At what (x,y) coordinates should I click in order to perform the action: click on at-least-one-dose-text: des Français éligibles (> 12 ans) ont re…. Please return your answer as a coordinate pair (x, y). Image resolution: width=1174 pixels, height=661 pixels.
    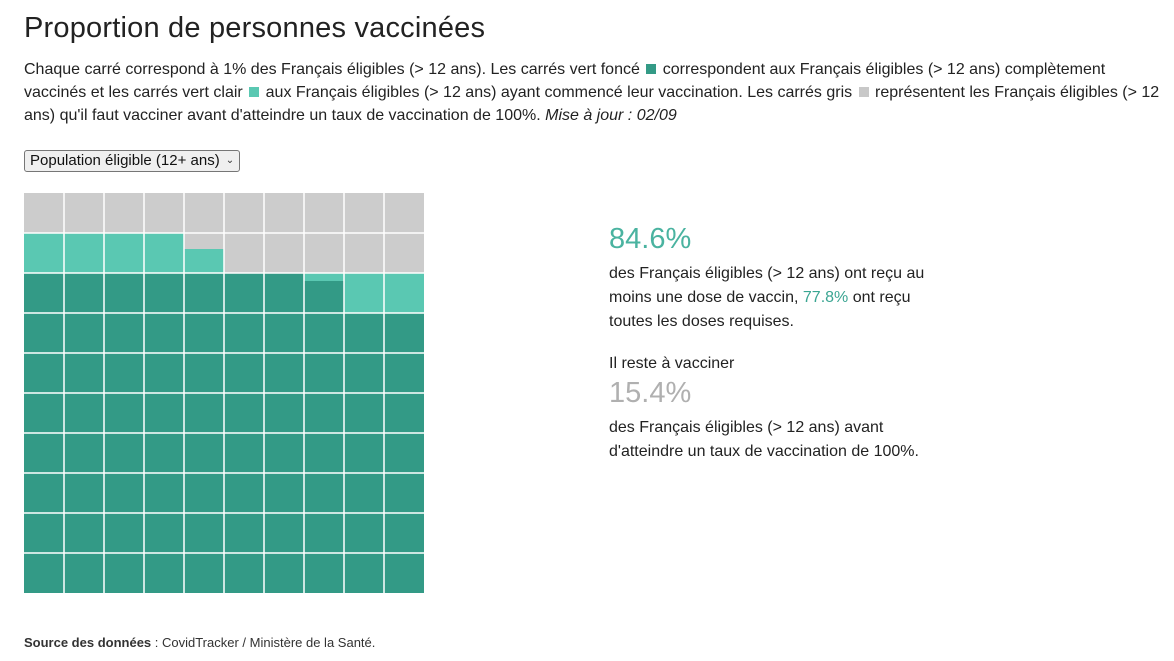
    Looking at the image, I should click on (779, 298).